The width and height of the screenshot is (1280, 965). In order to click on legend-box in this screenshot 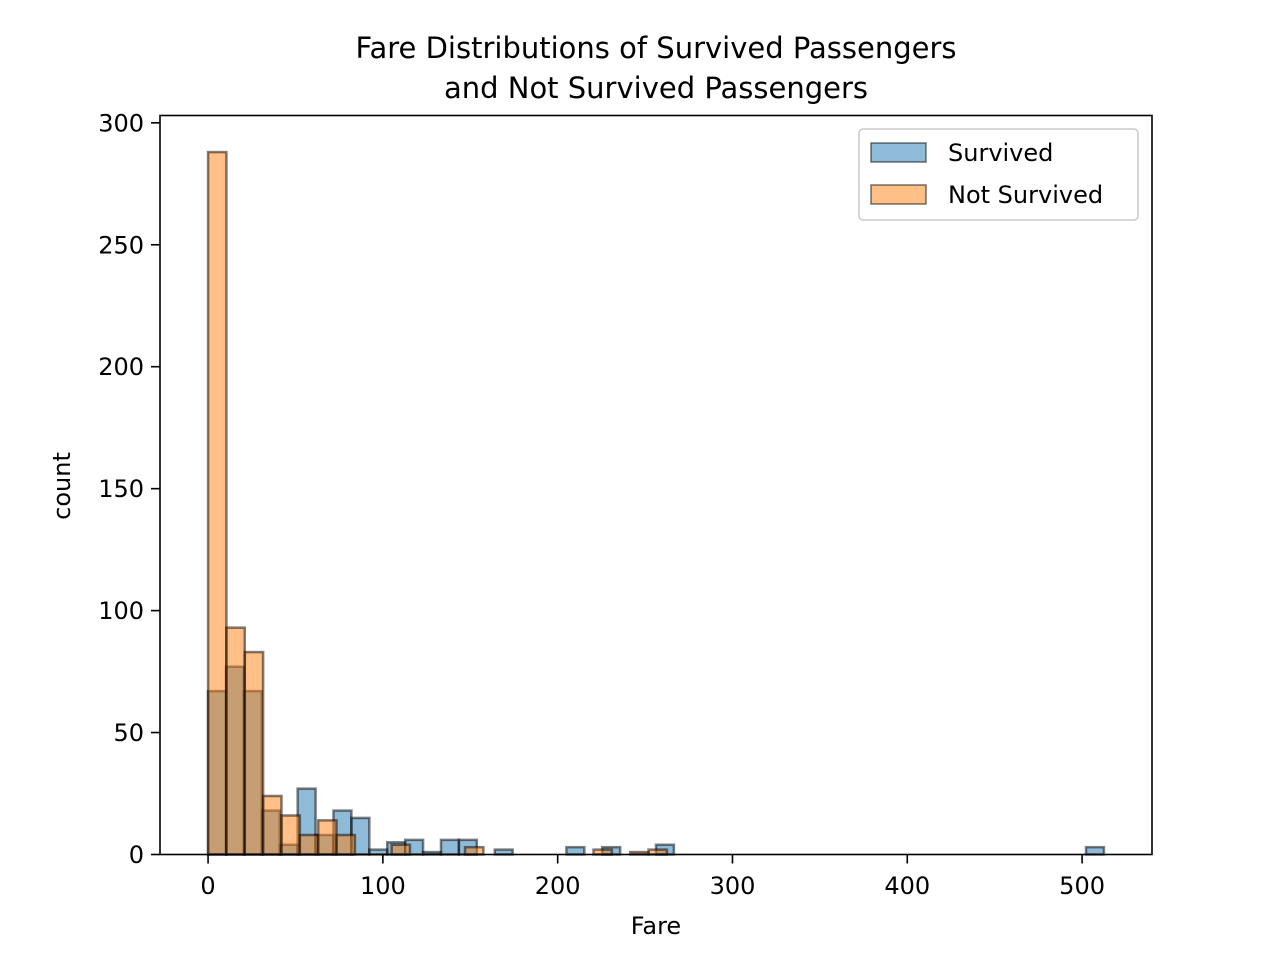, I will do `click(998, 174)`.